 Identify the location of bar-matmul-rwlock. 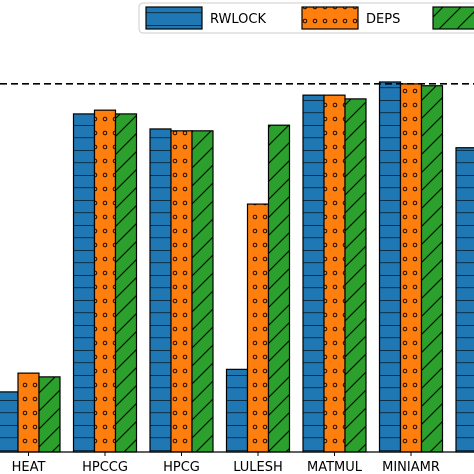
(313, 273).